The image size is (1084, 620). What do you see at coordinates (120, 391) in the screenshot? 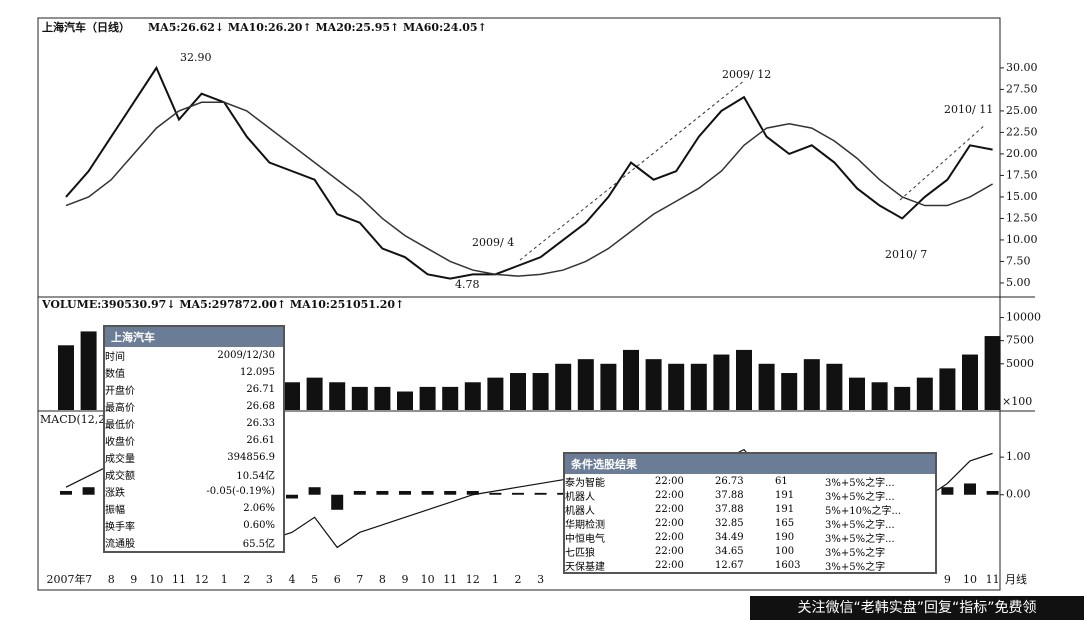
I see `cell: 开盘价` at bounding box center [120, 391].